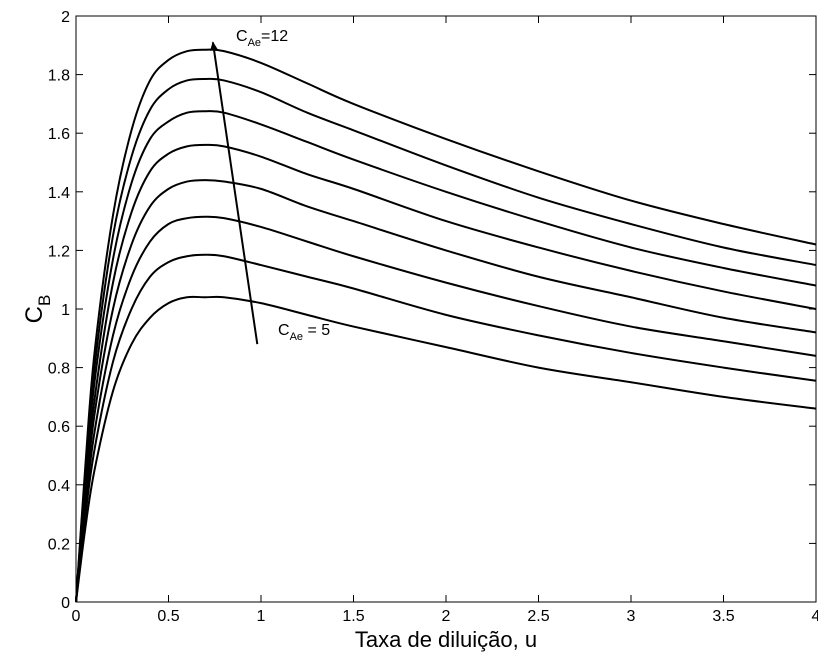 This screenshot has width=818, height=652. Describe the element at coordinates (168, 616) in the screenshot. I see `x-tick-label: 0.5` at that location.